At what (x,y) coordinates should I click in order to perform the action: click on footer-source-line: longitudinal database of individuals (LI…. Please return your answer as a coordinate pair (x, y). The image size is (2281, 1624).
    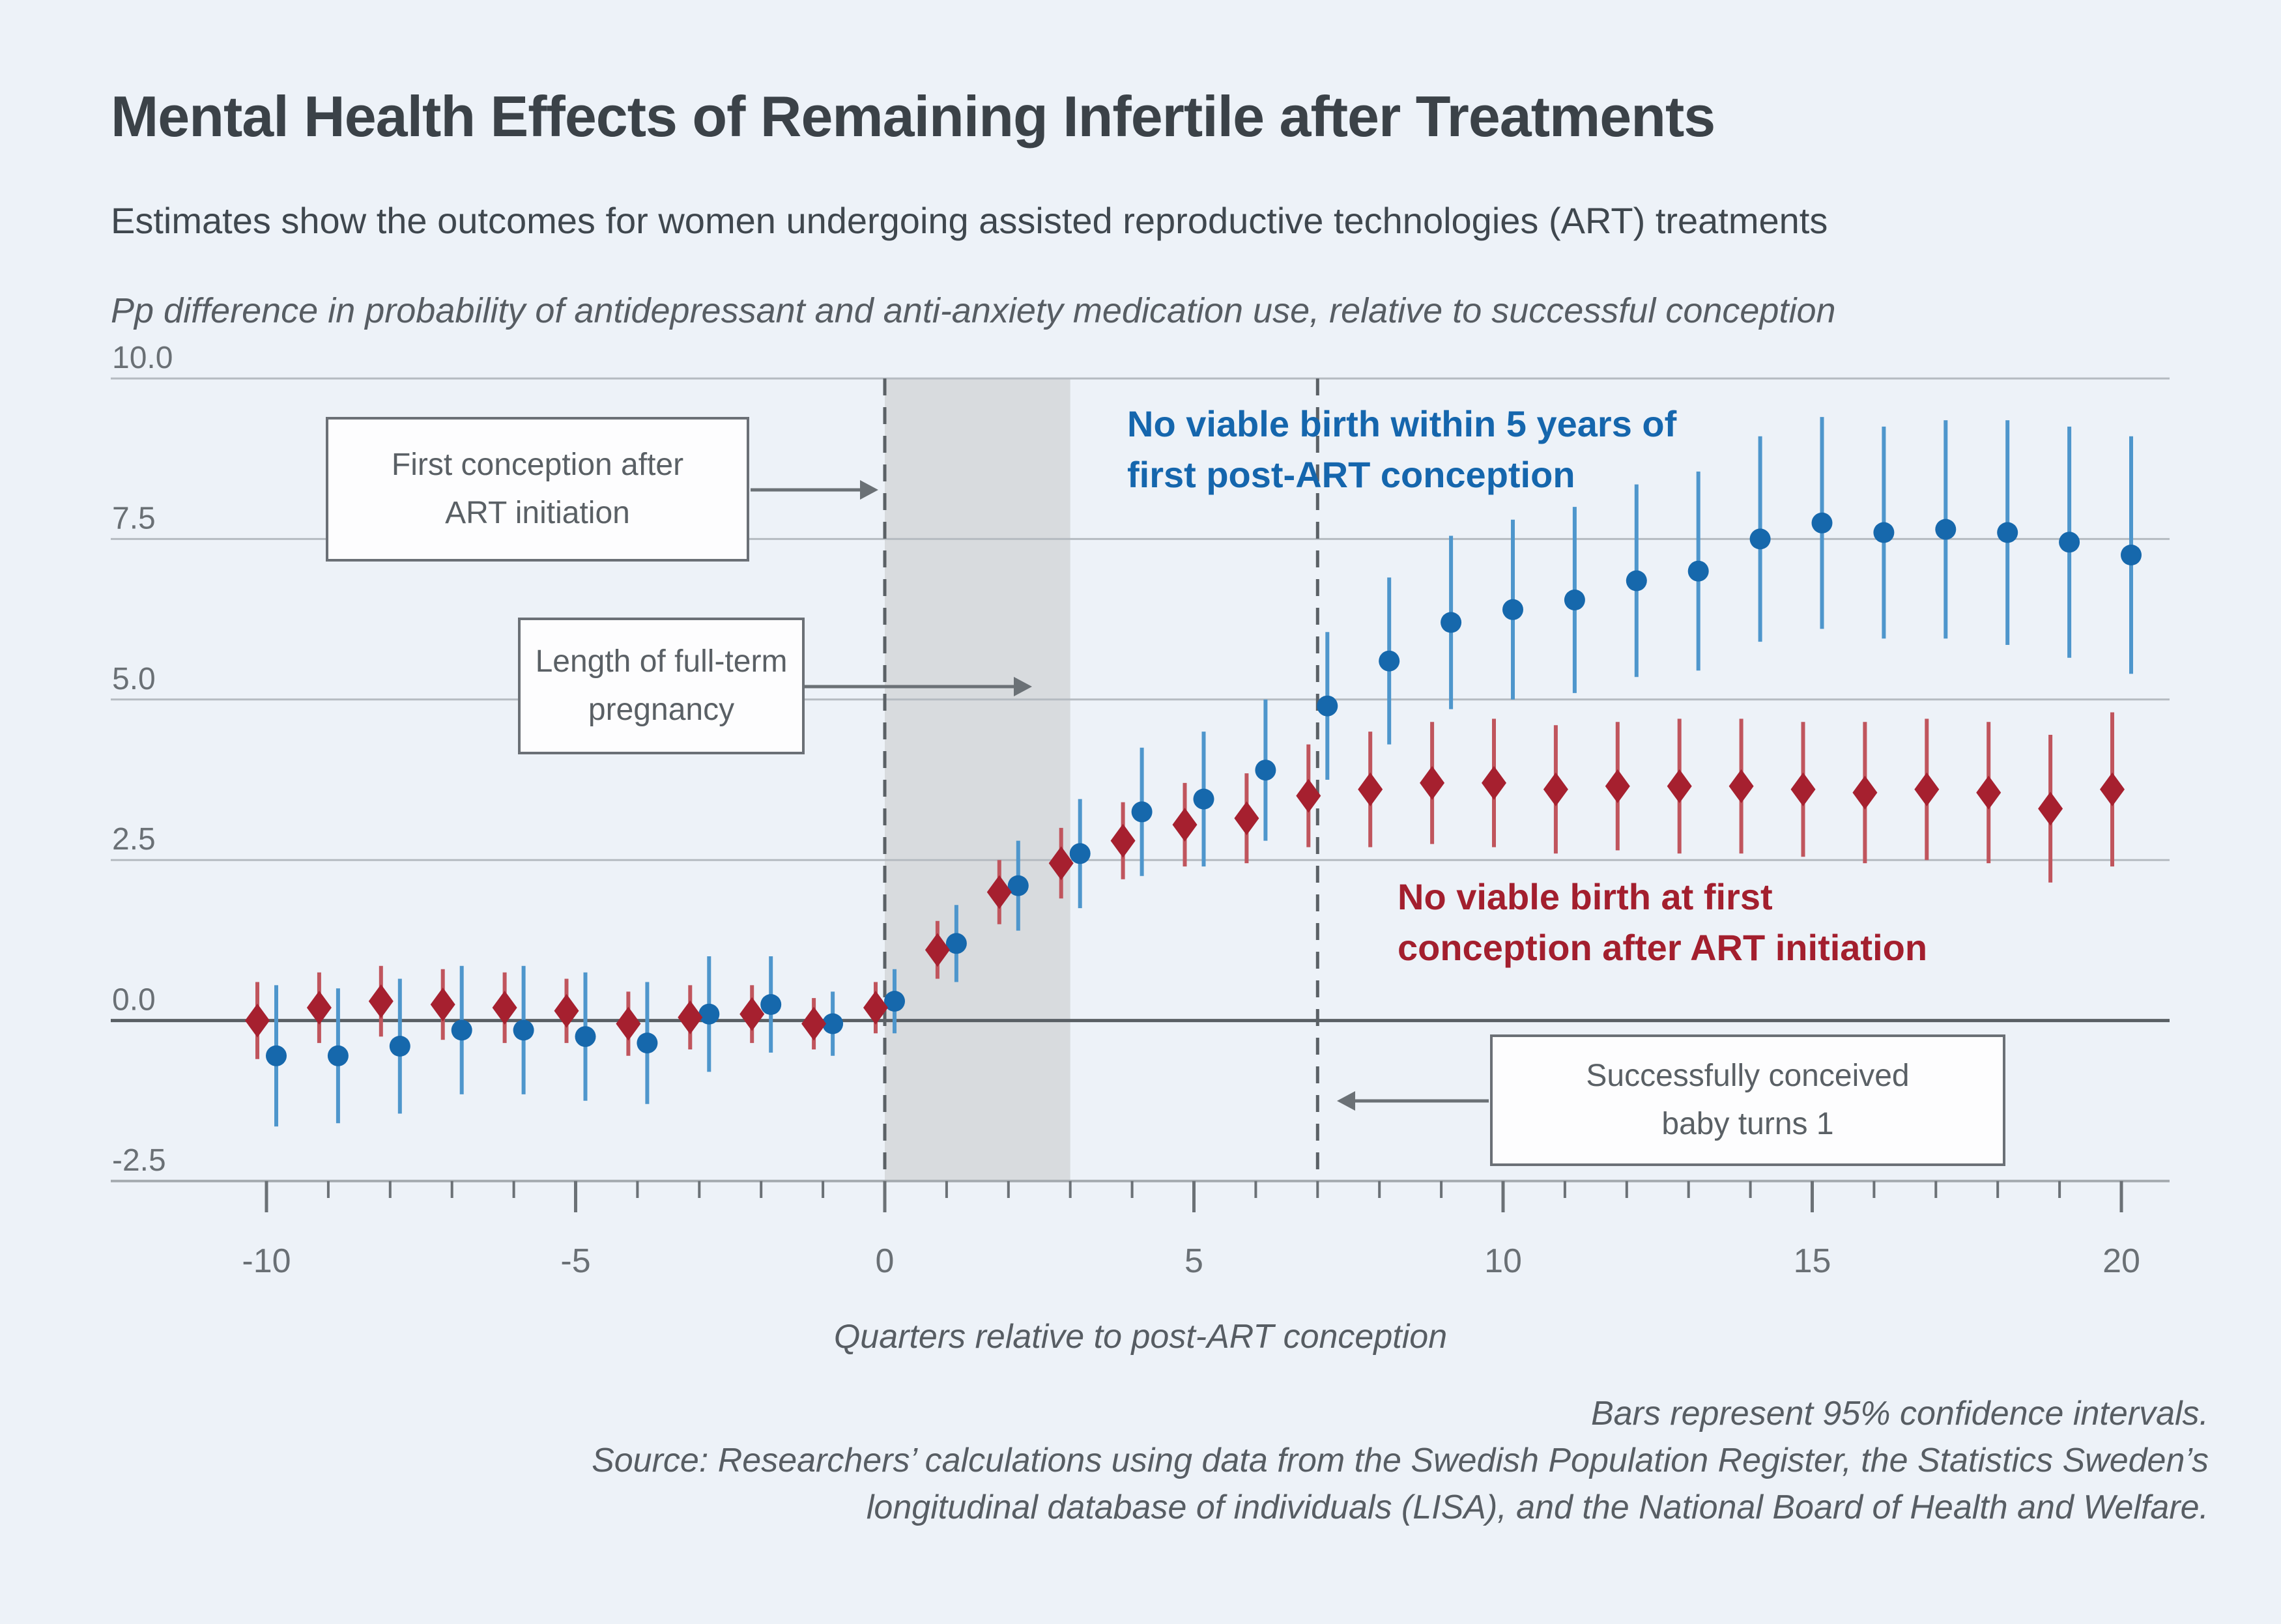
    Looking at the image, I should click on (1537, 1507).